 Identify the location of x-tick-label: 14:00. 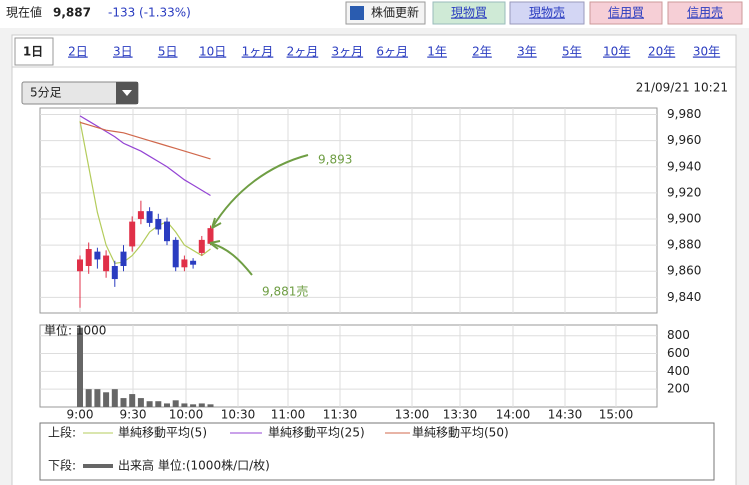
(513, 415).